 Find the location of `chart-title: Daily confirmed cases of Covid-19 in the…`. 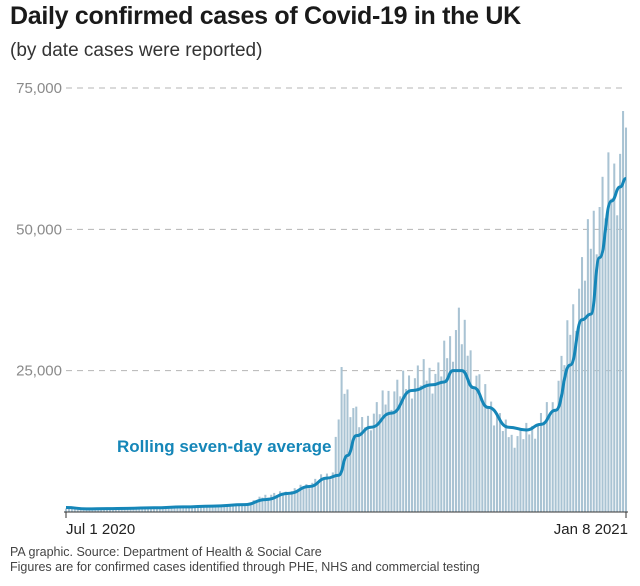

chart-title: Daily confirmed cases of Covid-19 in the… is located at coordinates (265, 16).